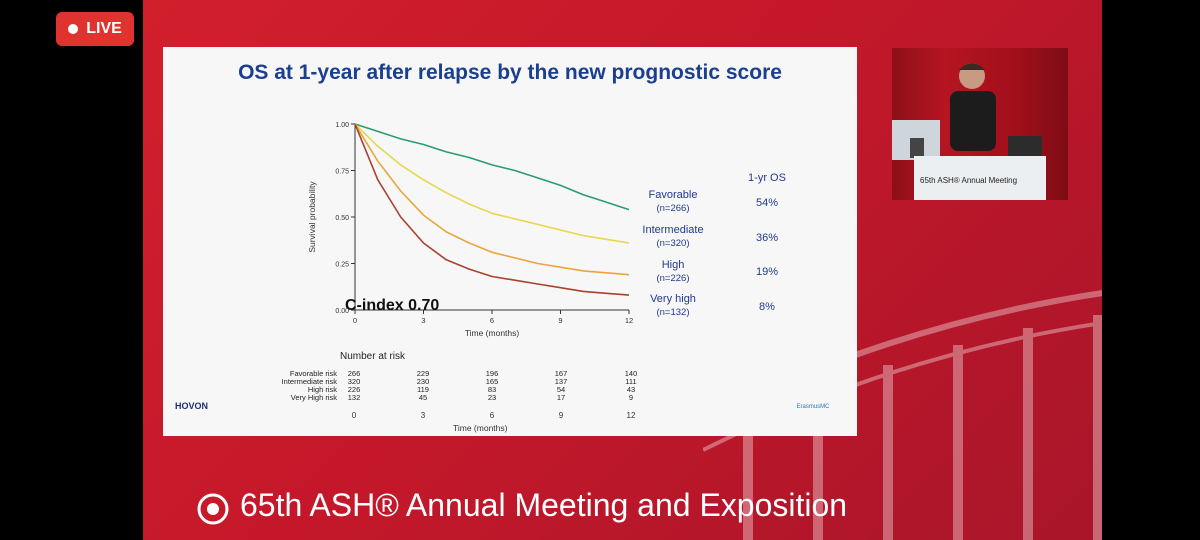 The height and width of the screenshot is (540, 1200). What do you see at coordinates (423, 373) in the screenshot?
I see `risk-cell: 229` at bounding box center [423, 373].